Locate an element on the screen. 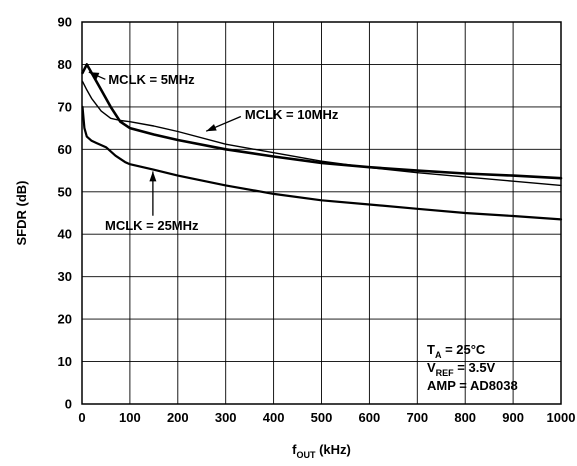 This screenshot has width=577, height=466. x-tick-label: 500 is located at coordinates (322, 417).